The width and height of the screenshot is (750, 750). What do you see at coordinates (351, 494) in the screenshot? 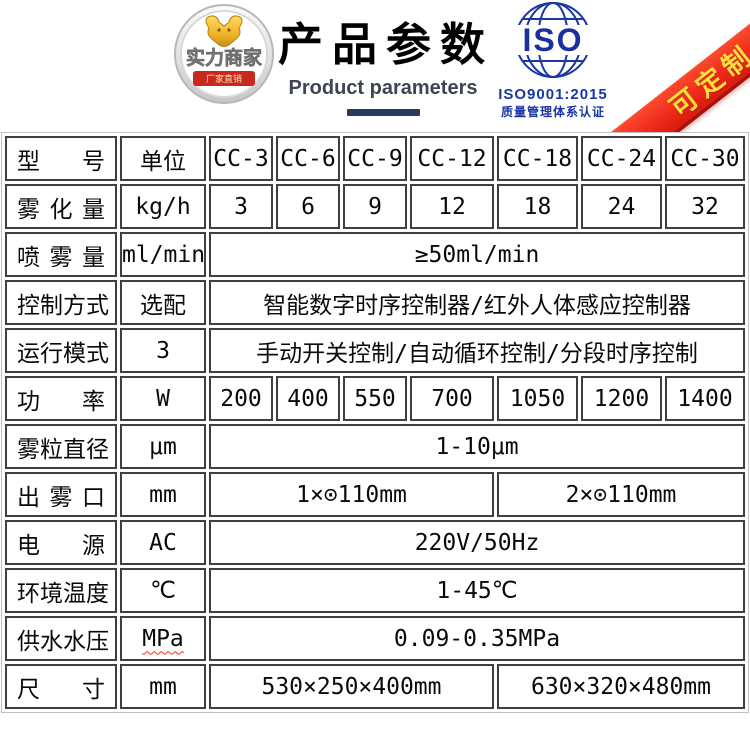
I see `value-cell: 1×⊙110mm` at bounding box center [351, 494].